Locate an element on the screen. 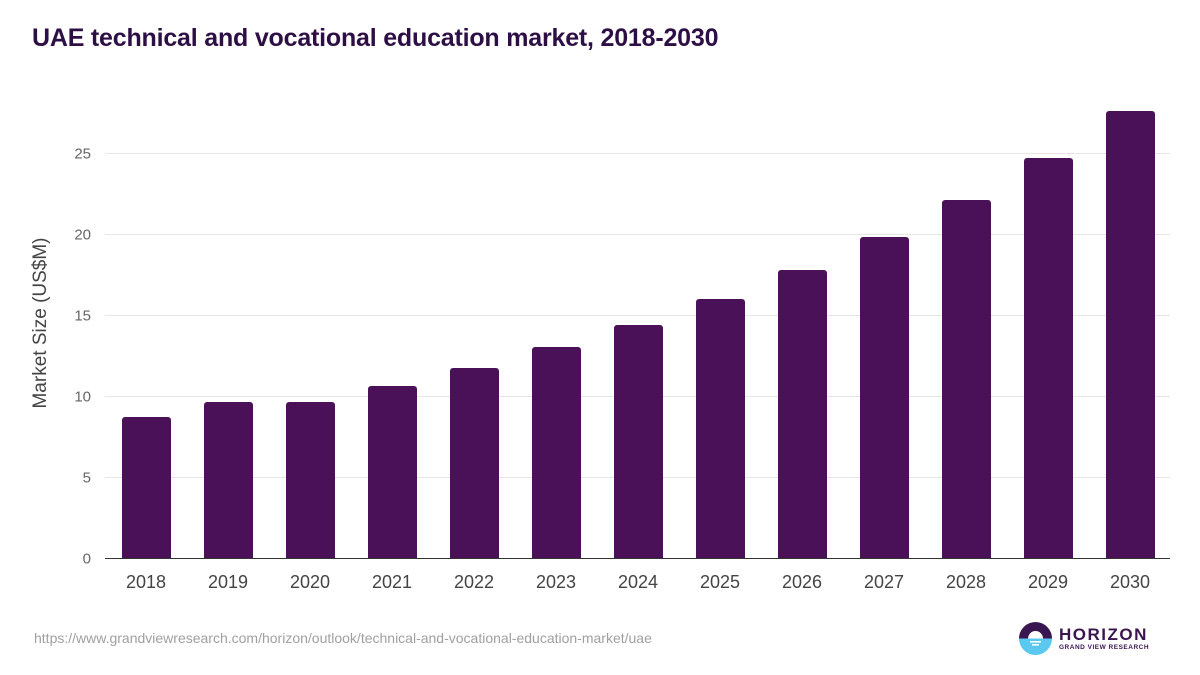 Image resolution: width=1200 pixels, height=675 pixels. horizon-sunset-icon is located at coordinates (1035, 638).